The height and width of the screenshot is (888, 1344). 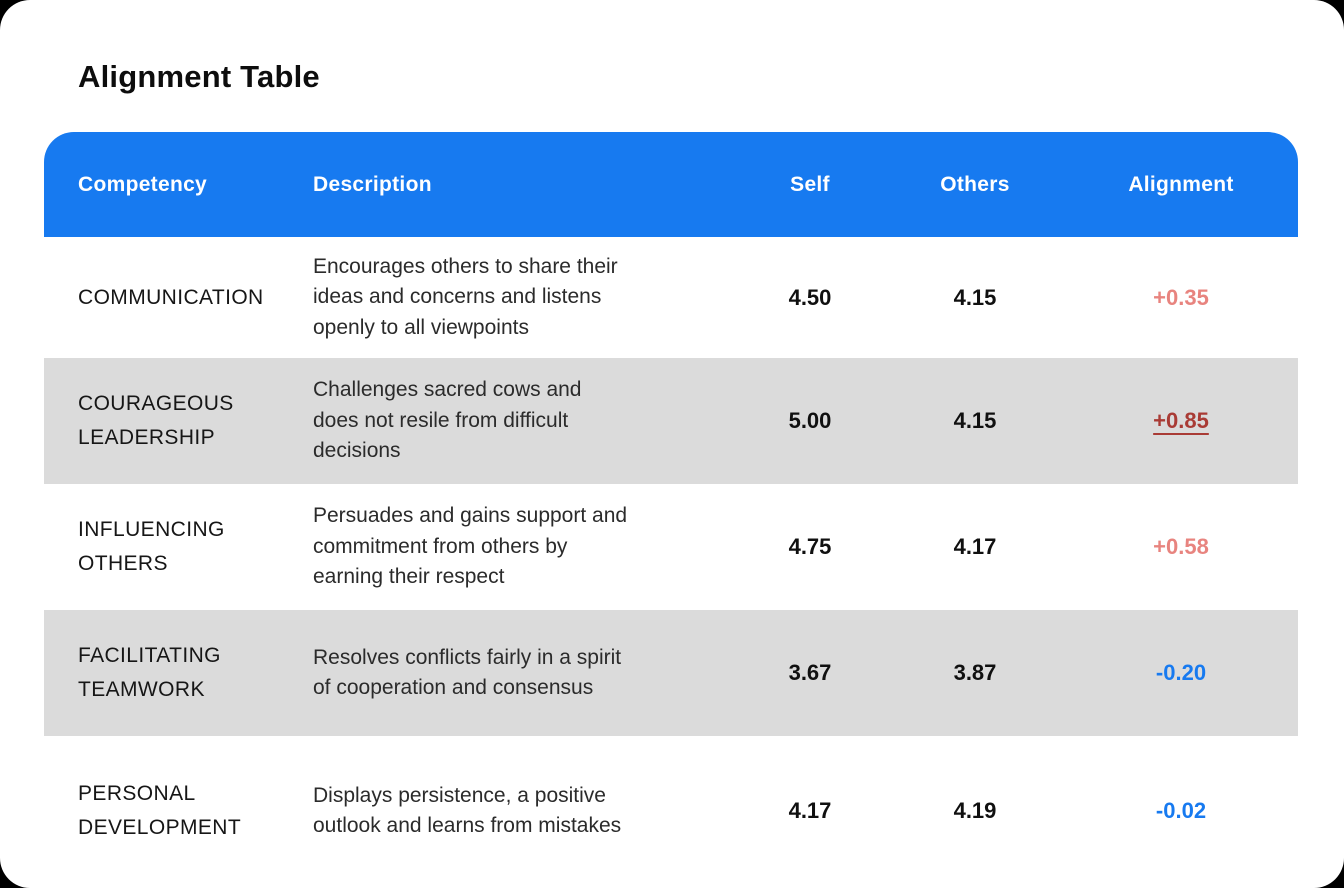 What do you see at coordinates (1181, 420) in the screenshot?
I see `alignment-value: +0.85` at bounding box center [1181, 420].